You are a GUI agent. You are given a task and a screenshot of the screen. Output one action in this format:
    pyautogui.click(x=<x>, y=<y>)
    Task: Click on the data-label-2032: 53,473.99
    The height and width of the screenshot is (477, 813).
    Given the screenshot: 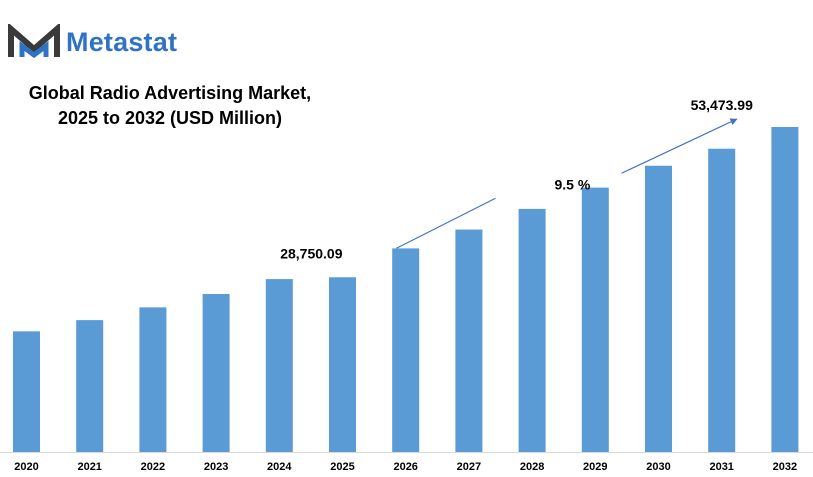 What is the action you would take?
    pyautogui.click(x=722, y=105)
    